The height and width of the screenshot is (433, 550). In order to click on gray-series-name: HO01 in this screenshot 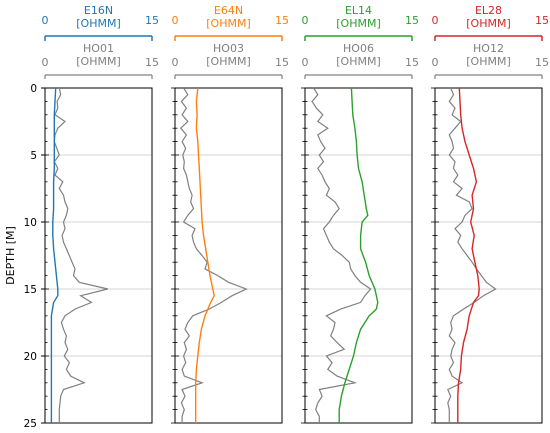, I will do `click(98, 48)`.